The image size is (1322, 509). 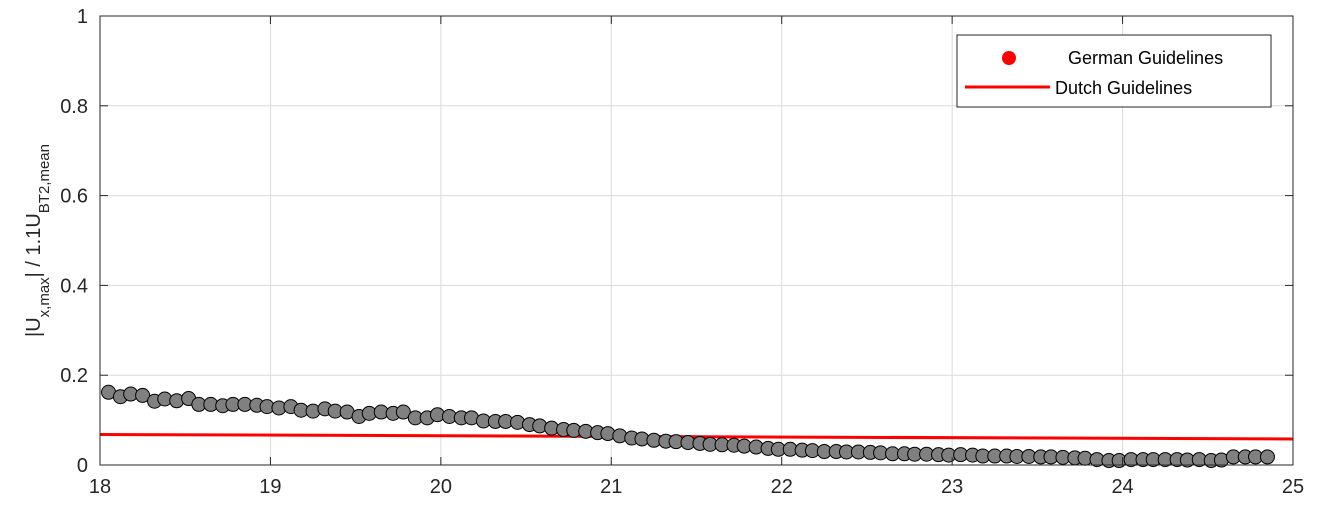 I want to click on y-axis-title-part1: |U, so click(x=34, y=327).